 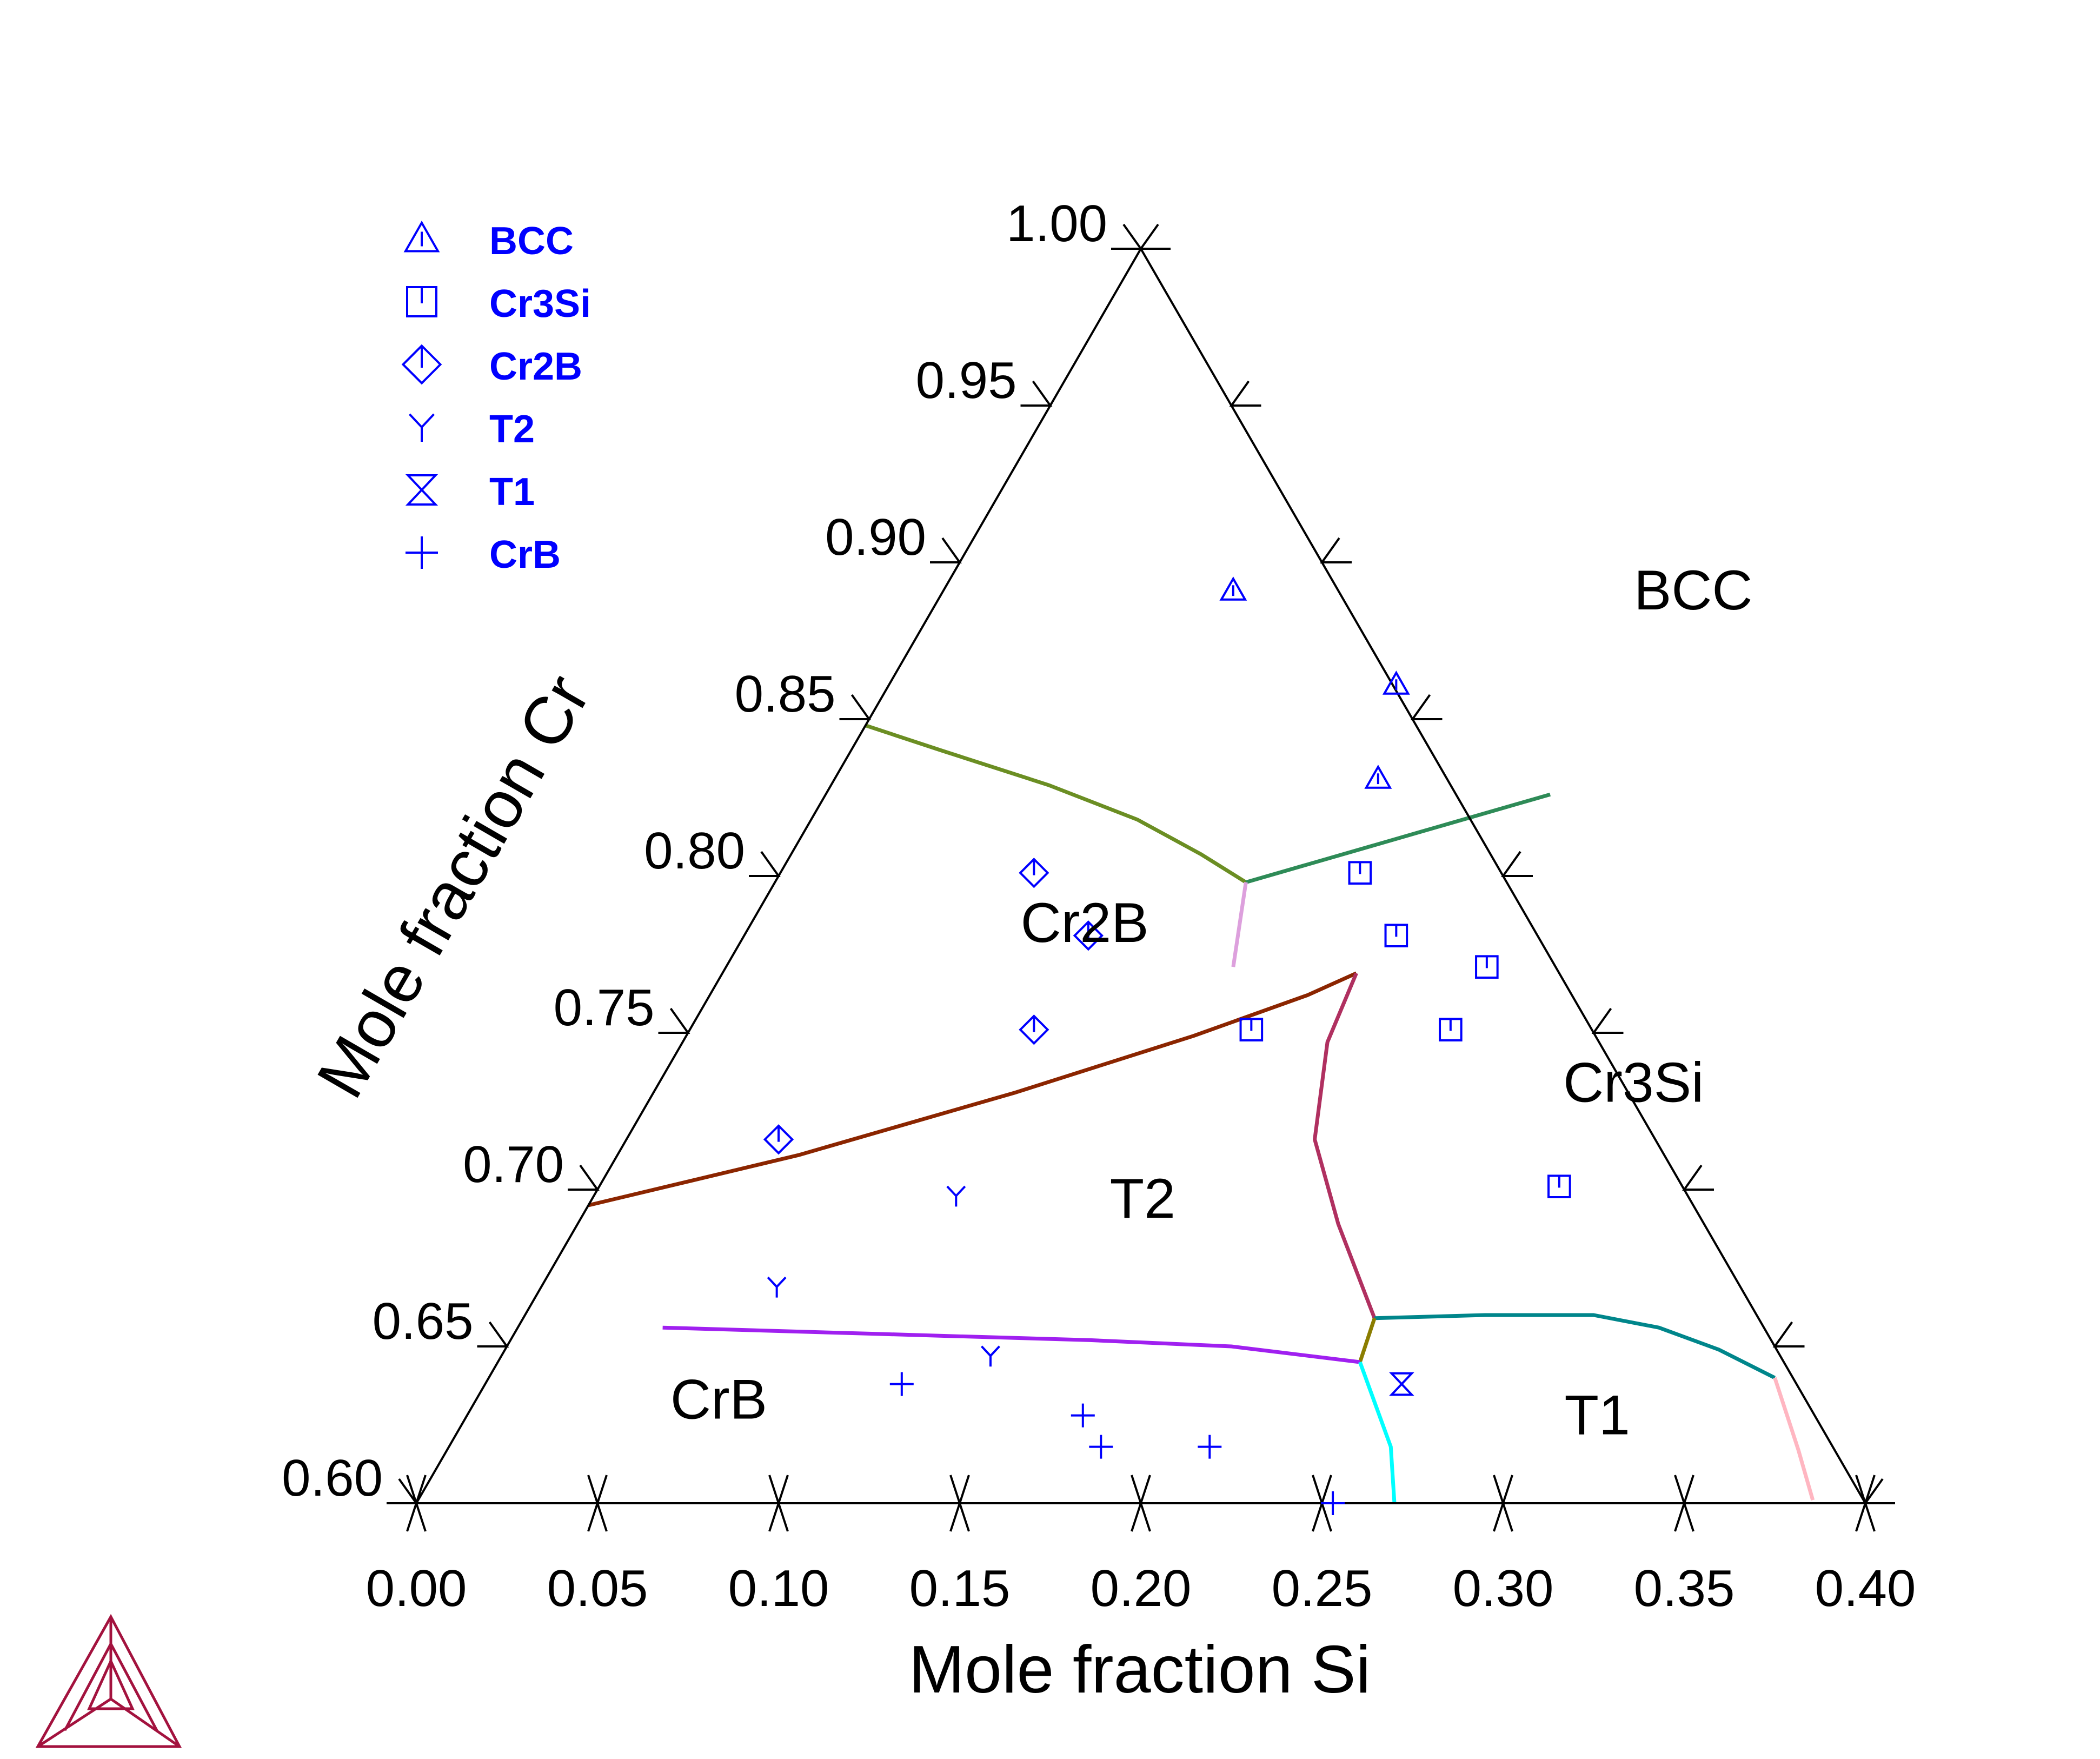 What do you see at coordinates (1694, 590) in the screenshot?
I see `region-label: BCC` at bounding box center [1694, 590].